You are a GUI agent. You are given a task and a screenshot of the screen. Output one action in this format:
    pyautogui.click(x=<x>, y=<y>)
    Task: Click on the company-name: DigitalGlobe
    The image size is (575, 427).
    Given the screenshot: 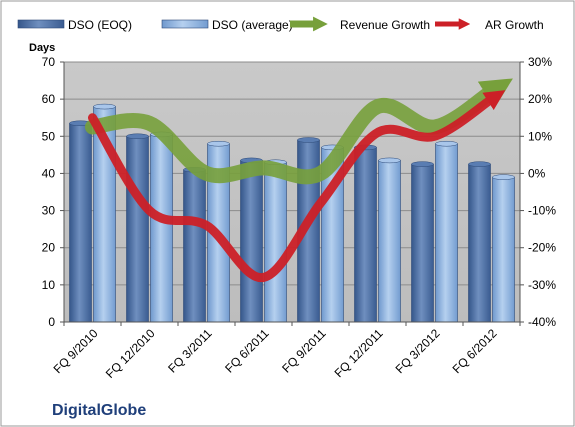 What is the action you would take?
    pyautogui.click(x=99, y=410)
    